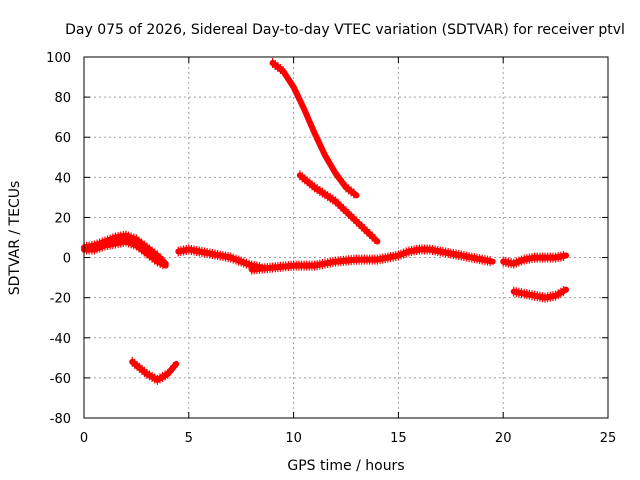  What do you see at coordinates (503, 438) in the screenshot?
I see `x-tick-label: 20` at bounding box center [503, 438].